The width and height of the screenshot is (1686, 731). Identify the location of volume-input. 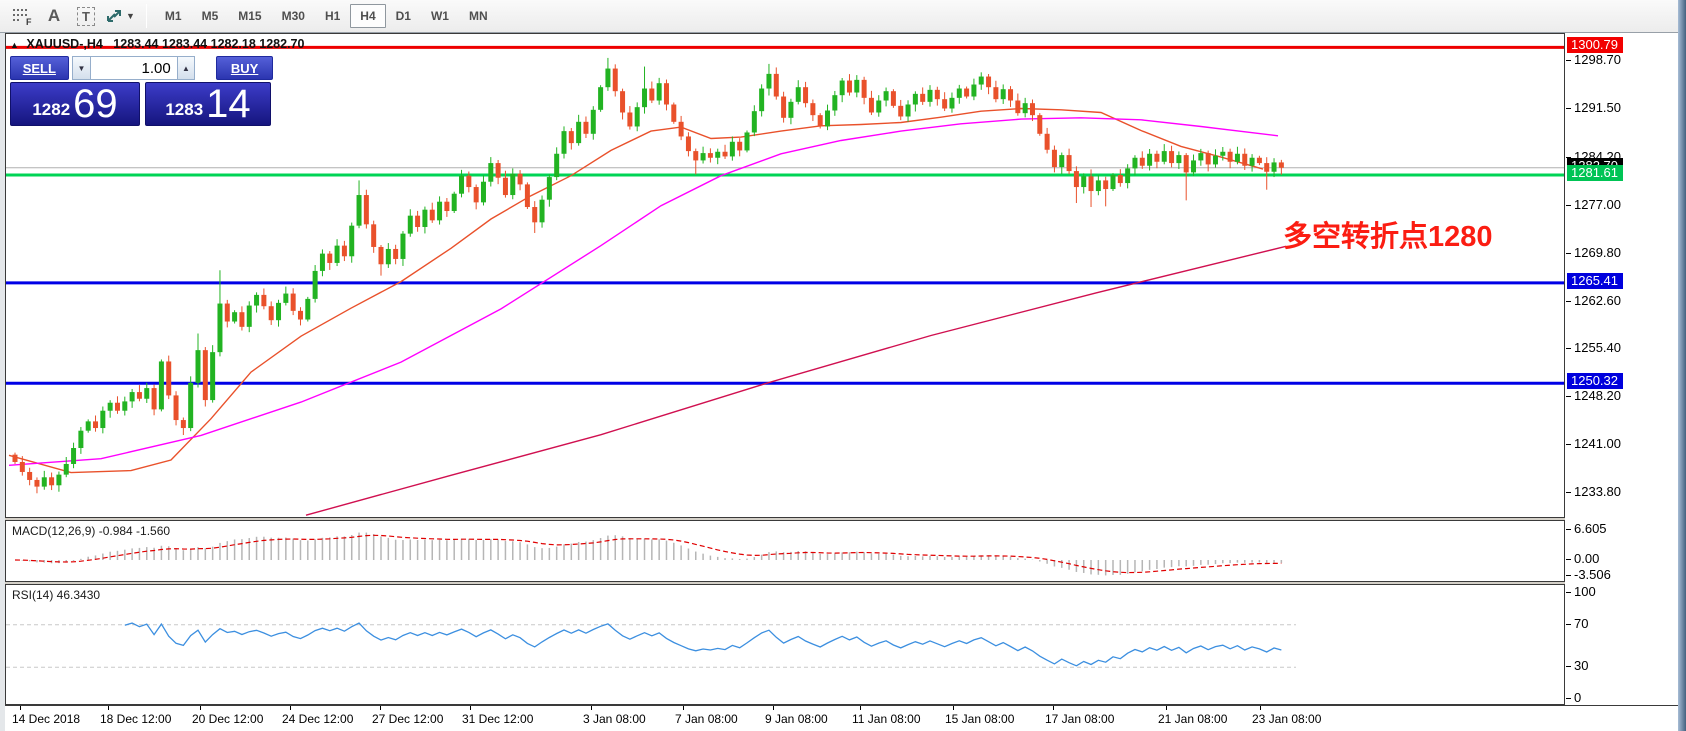
(133, 68).